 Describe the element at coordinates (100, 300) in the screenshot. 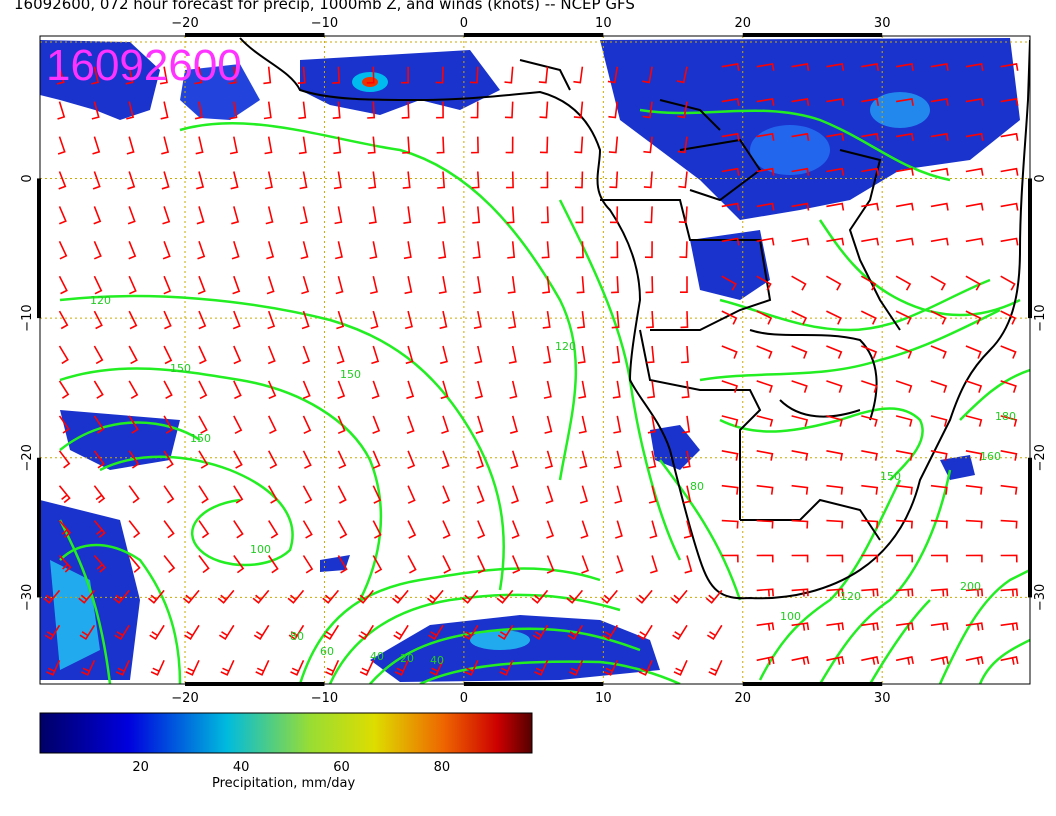

I see `contour-label: 120` at that location.